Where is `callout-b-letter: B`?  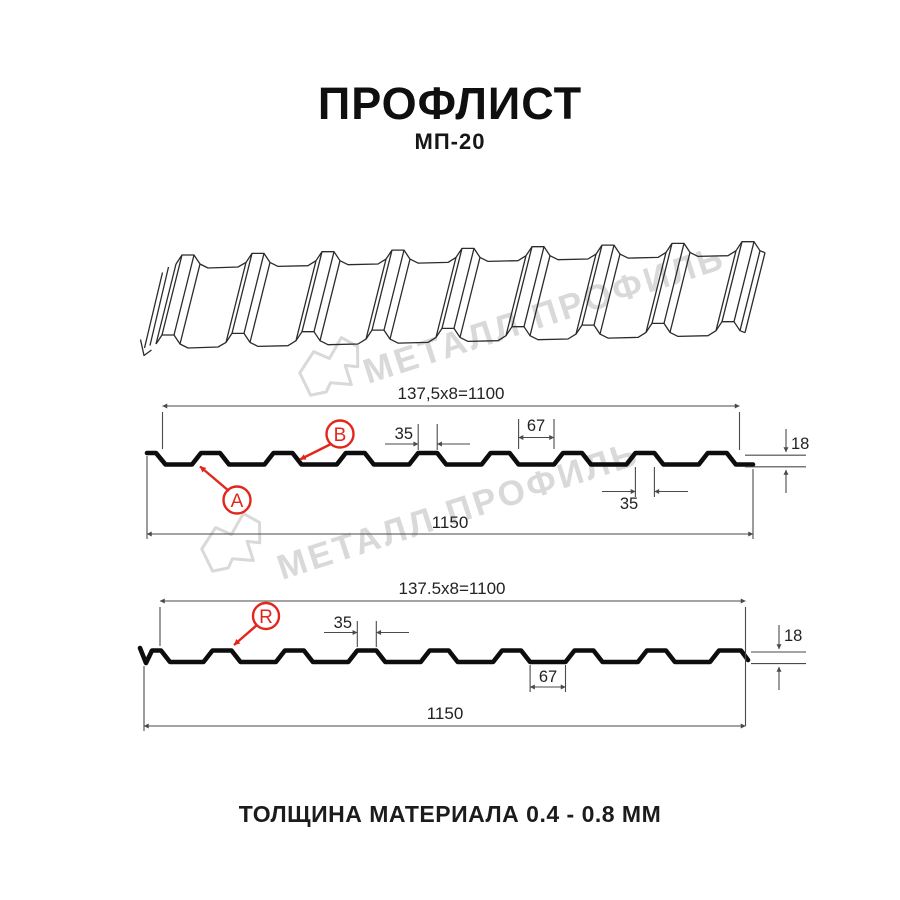 callout-b-letter: B is located at coordinates (340, 435).